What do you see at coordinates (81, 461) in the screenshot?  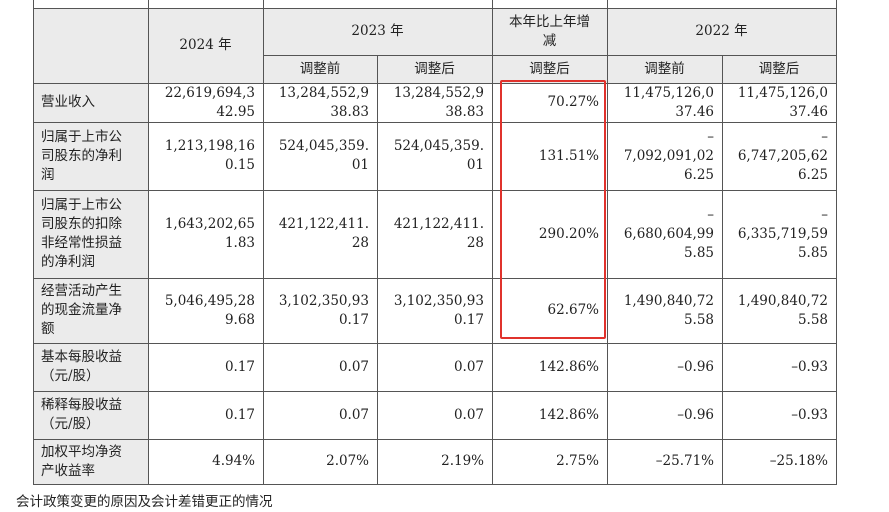 I see `row-label: 加权平均净资 产收益率` at bounding box center [81, 461].